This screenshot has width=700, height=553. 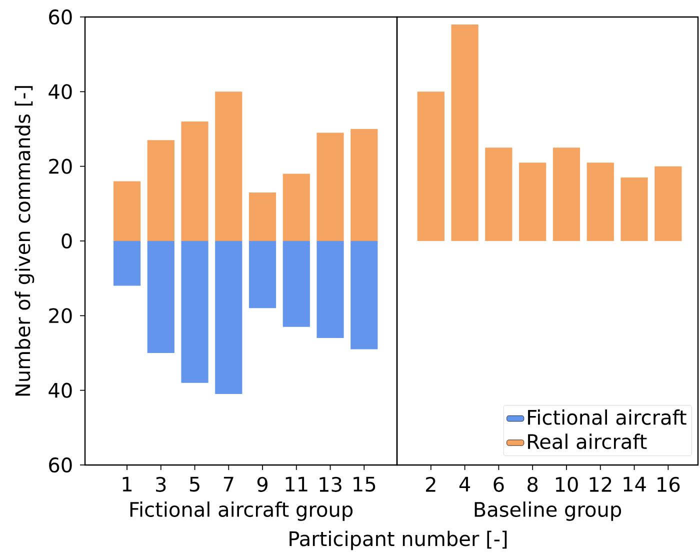 What do you see at coordinates (161, 484) in the screenshot?
I see `x-tick-label: 3` at bounding box center [161, 484].